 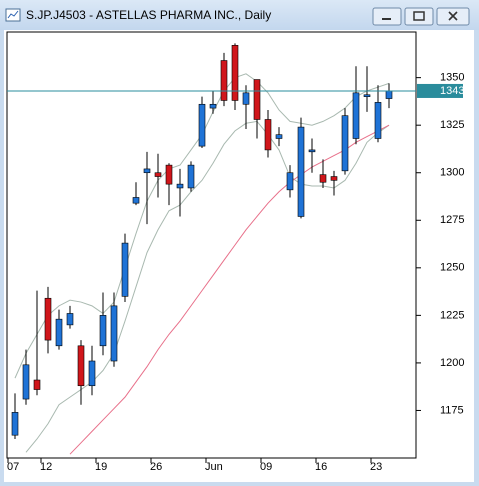 I want to click on x-tick-label: Jun, so click(x=214, y=467).